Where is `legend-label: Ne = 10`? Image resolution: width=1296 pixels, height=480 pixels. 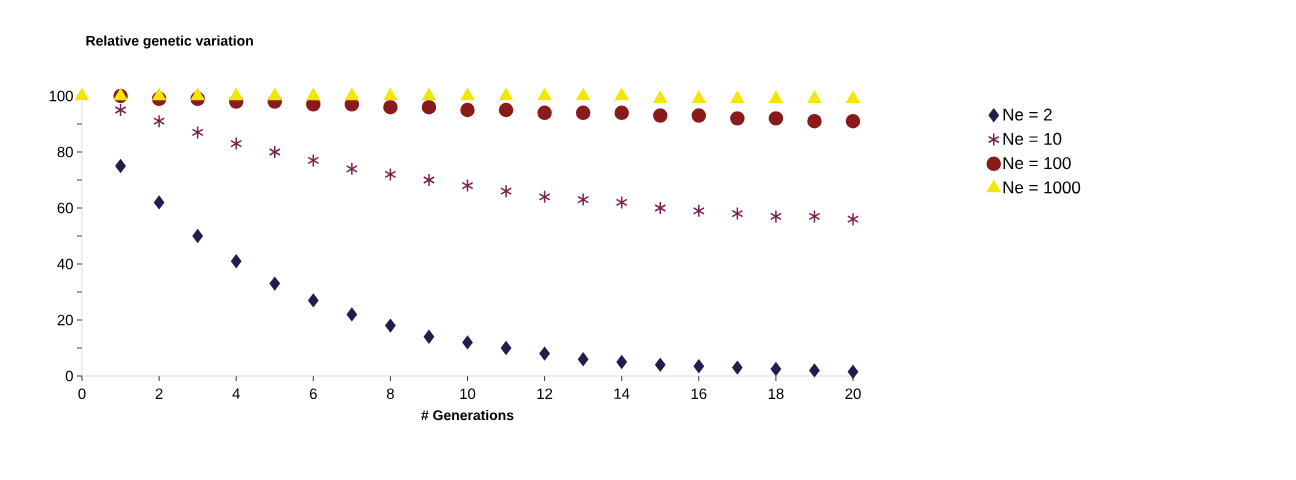 legend-label: Ne = 10 is located at coordinates (1032, 138).